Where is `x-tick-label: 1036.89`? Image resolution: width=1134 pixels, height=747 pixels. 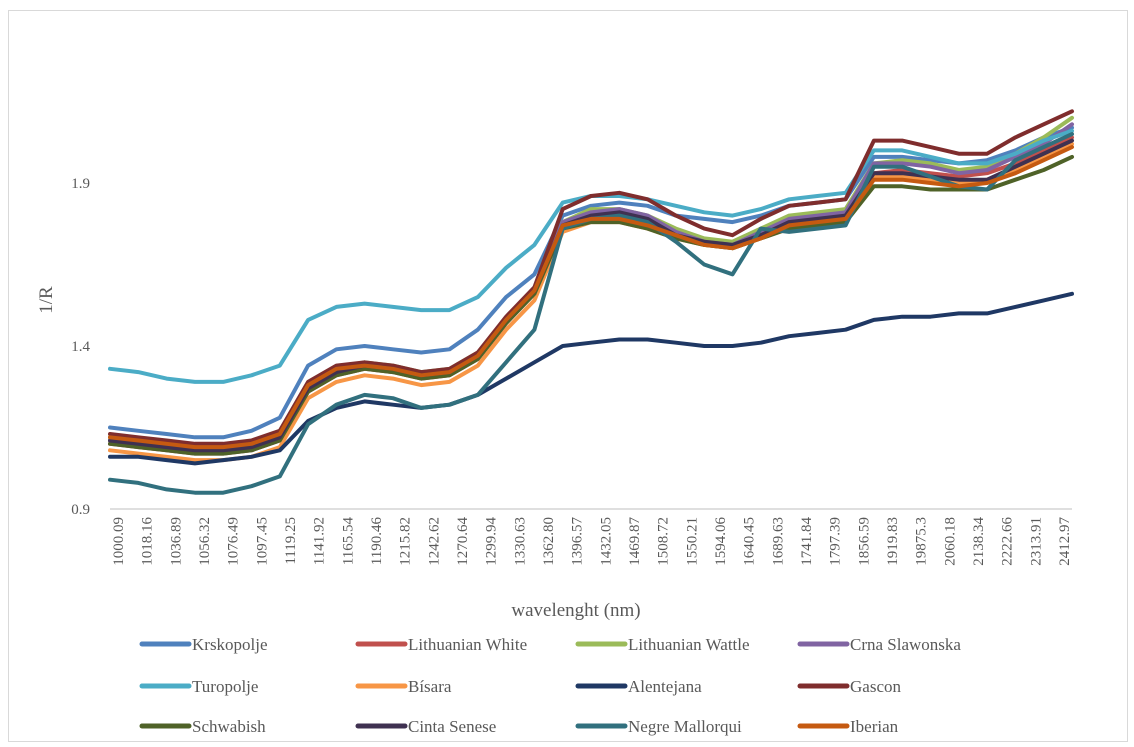 x-tick-label: 1036.89 is located at coordinates (176, 541).